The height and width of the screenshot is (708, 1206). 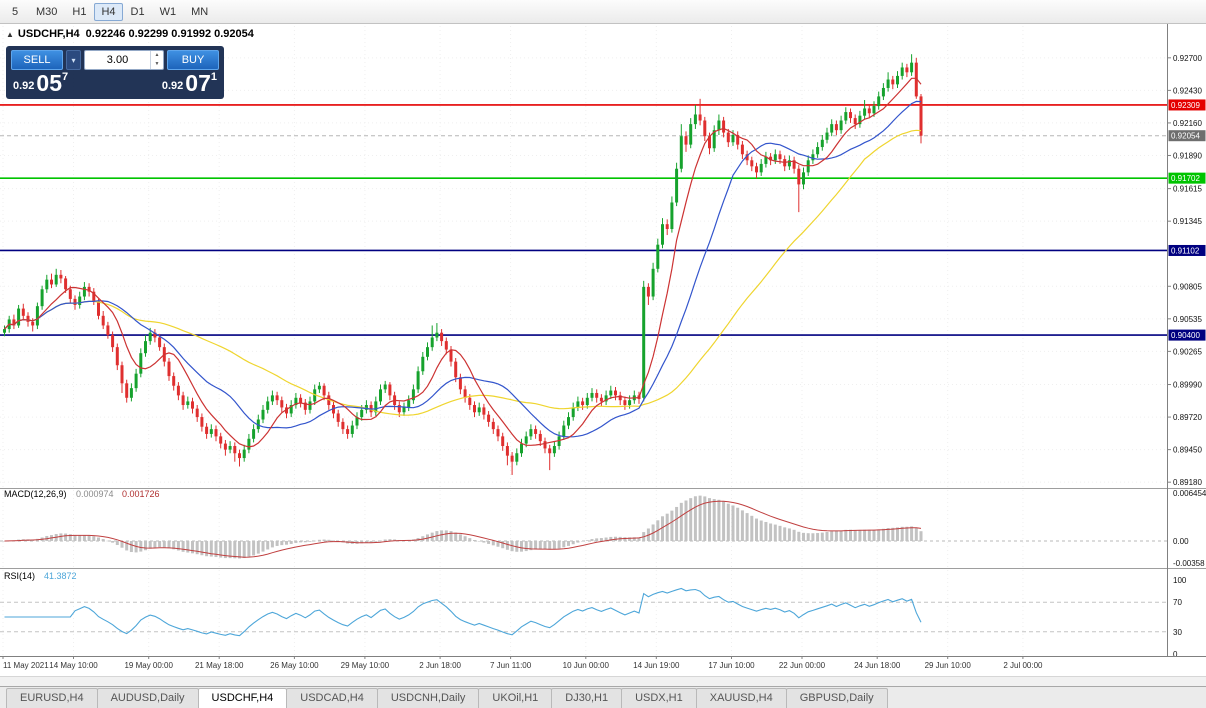 What do you see at coordinates (1187, 155) in the screenshot?
I see `svg-text: 0.91890` at bounding box center [1187, 155].